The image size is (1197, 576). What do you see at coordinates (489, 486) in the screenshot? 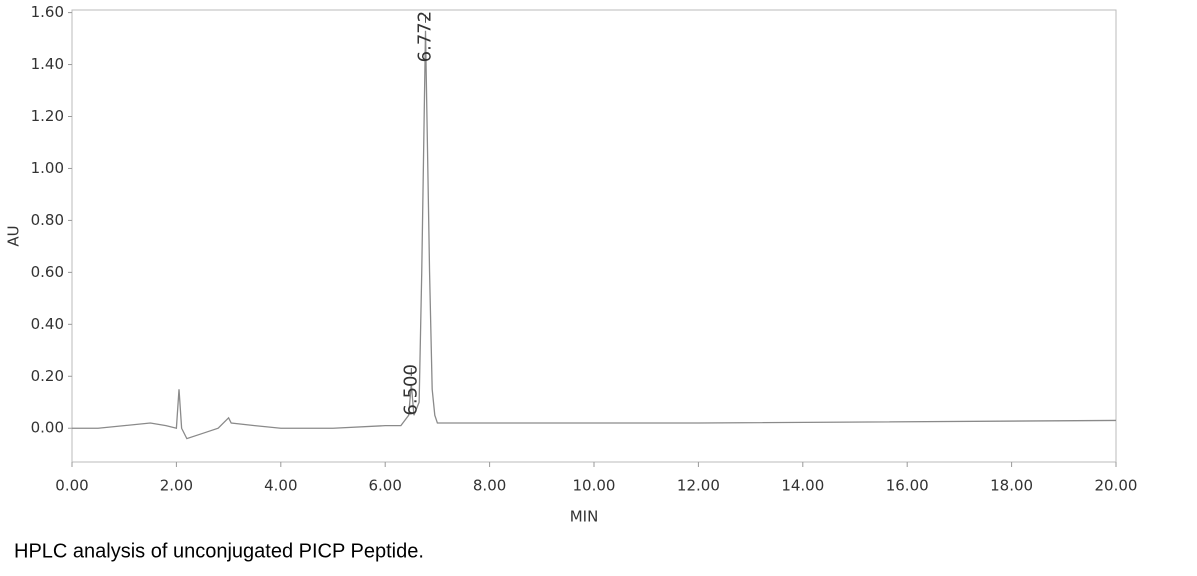
I see `x-tick-label: 8.00` at bounding box center [489, 486].